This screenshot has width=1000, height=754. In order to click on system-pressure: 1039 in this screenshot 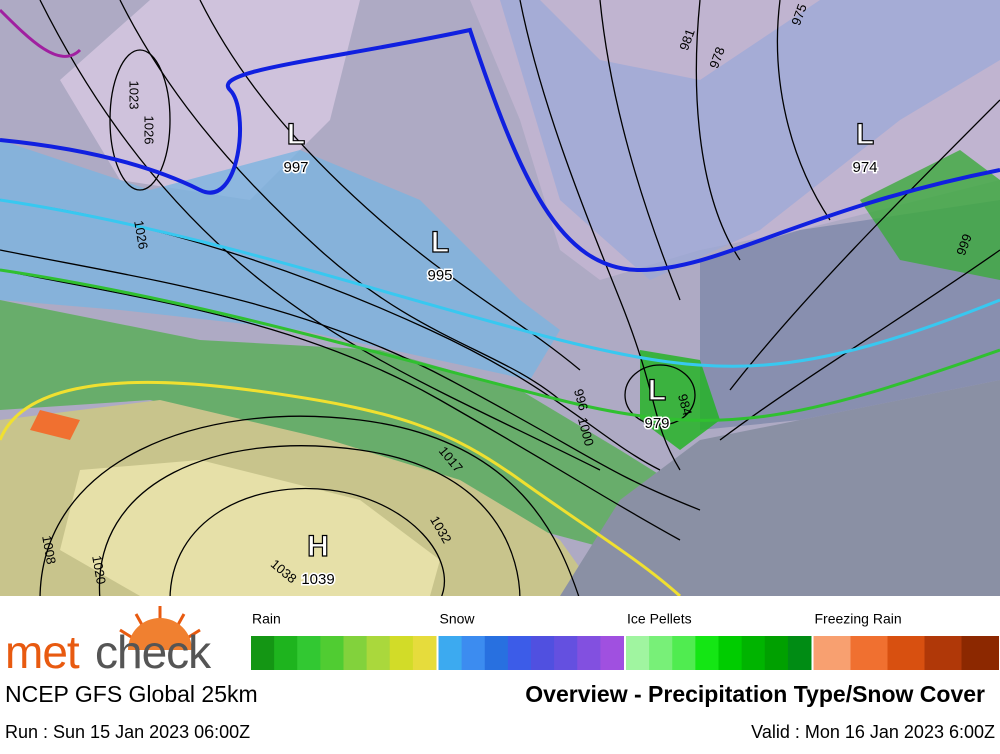, I will do `click(317, 579)`.